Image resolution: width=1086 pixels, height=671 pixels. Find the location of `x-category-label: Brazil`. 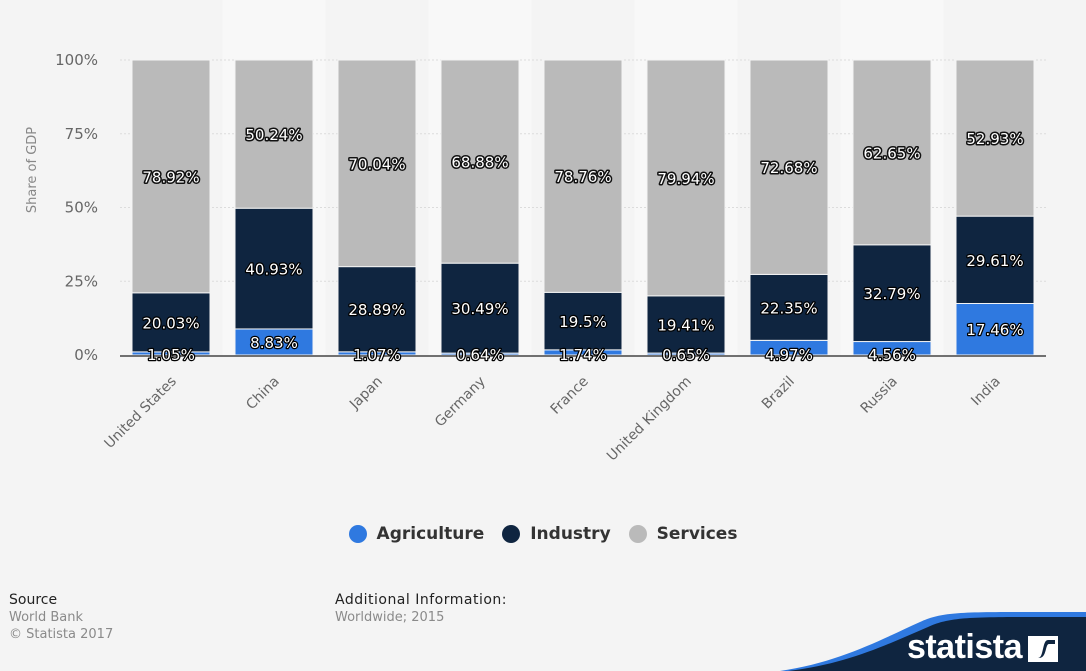

x-category-label: Brazil is located at coordinates (778, 393).